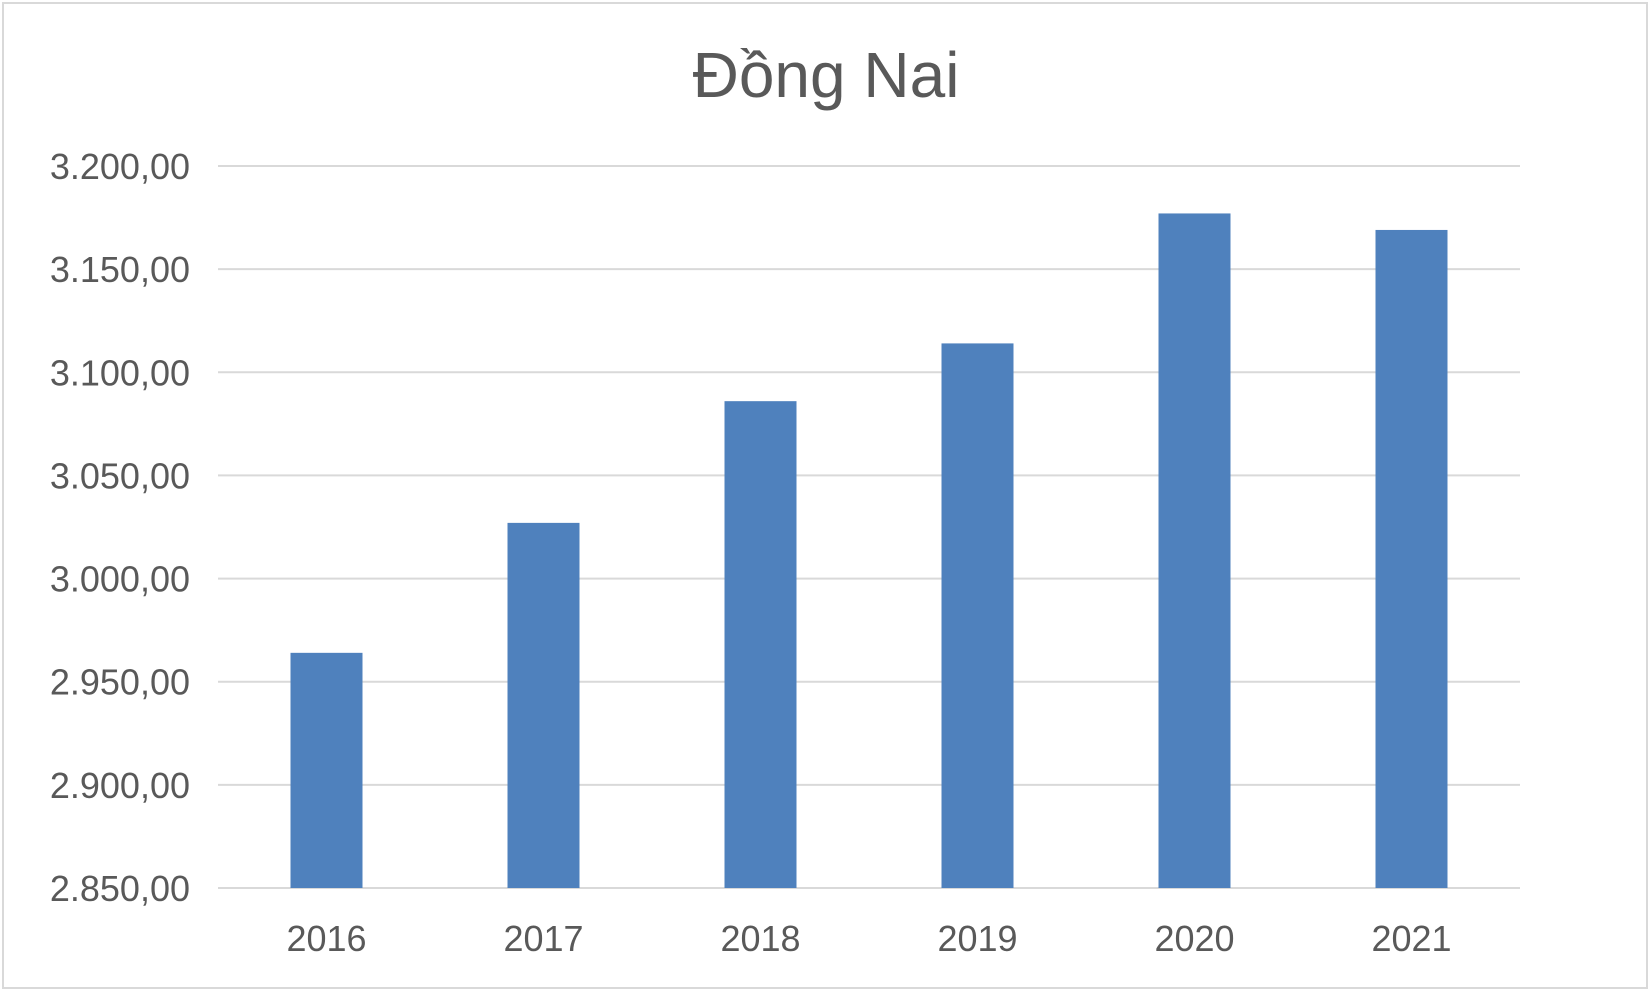  What do you see at coordinates (120, 579) in the screenshot?
I see `y-tick-label: 3.000,00` at bounding box center [120, 579].